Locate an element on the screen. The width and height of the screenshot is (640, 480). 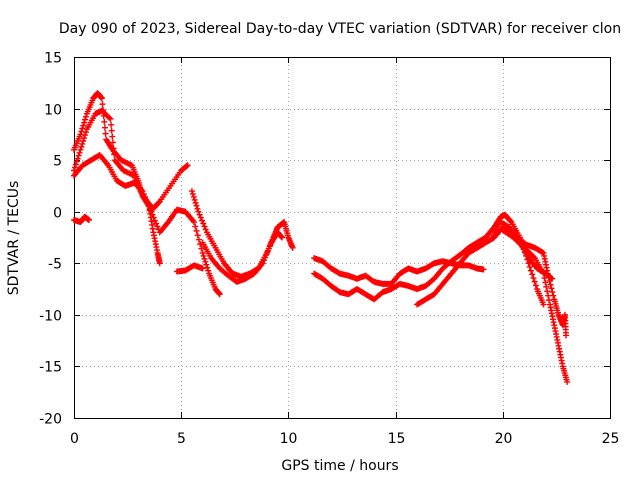
series-track-i is located at coordinates (429, 259).